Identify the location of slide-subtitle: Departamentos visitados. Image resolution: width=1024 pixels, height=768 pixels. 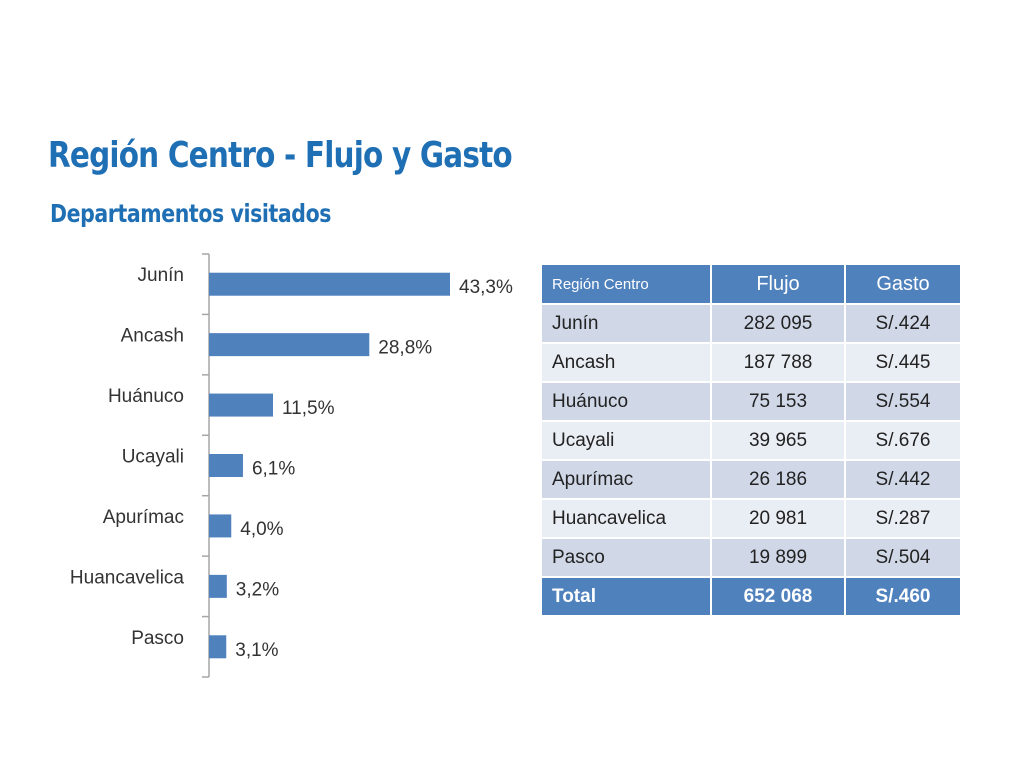
(191, 213).